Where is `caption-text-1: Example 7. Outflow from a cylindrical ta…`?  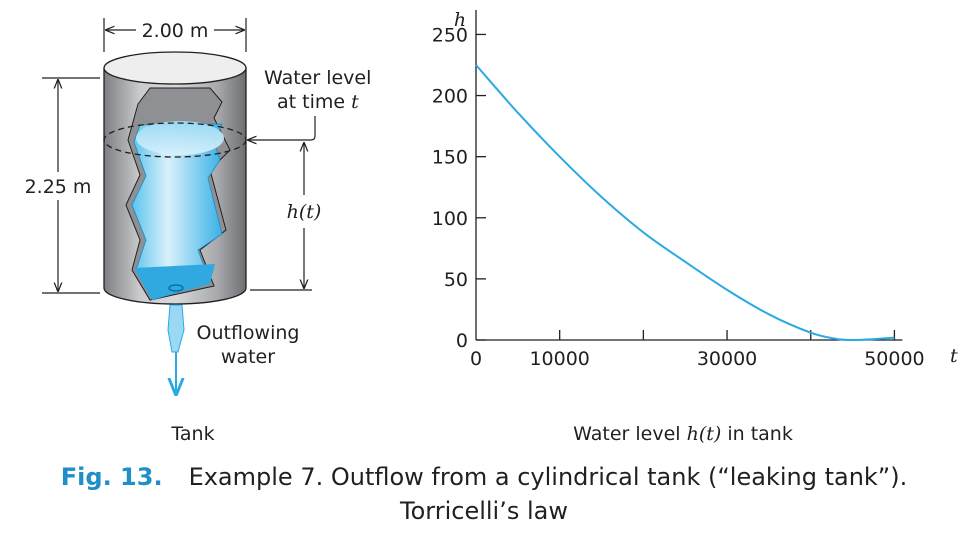
caption-text-1: Example 7. Outflow from a cylindrical ta… is located at coordinates (548, 477).